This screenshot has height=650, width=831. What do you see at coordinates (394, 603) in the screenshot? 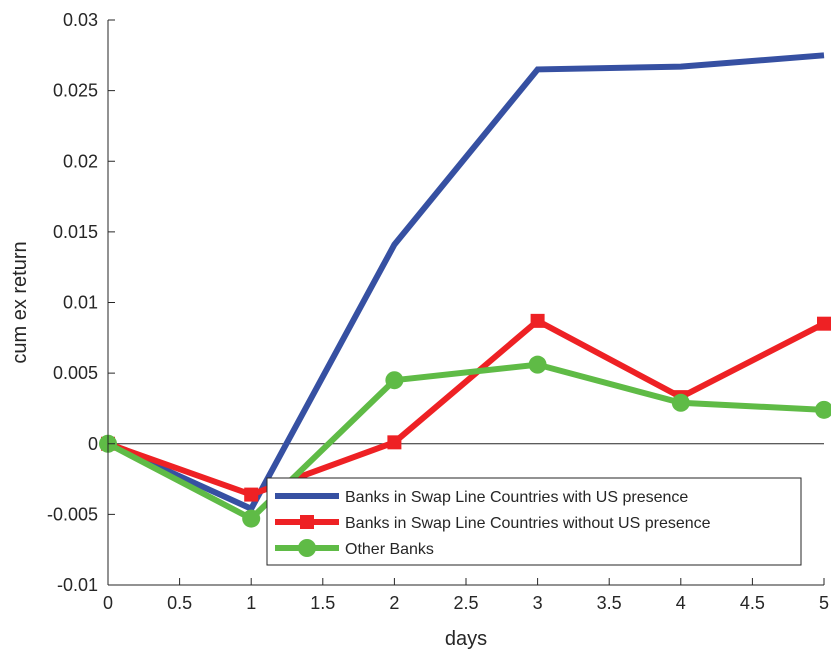
I see `x-tick-label: 2` at bounding box center [394, 603].